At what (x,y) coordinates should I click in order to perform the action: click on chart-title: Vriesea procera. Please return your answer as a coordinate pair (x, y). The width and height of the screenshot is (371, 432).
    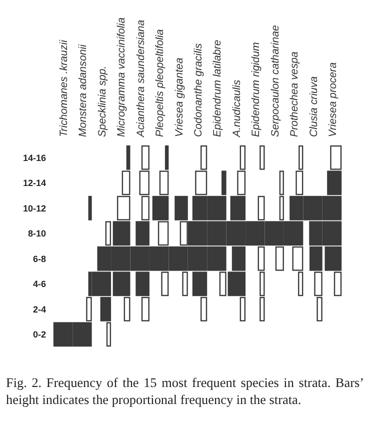
    Looking at the image, I should click on (333, 99).